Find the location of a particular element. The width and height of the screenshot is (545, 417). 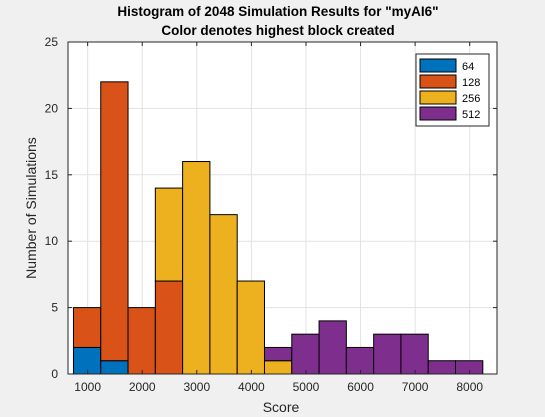

y-tick-label: 0 is located at coordinates (54, 374).